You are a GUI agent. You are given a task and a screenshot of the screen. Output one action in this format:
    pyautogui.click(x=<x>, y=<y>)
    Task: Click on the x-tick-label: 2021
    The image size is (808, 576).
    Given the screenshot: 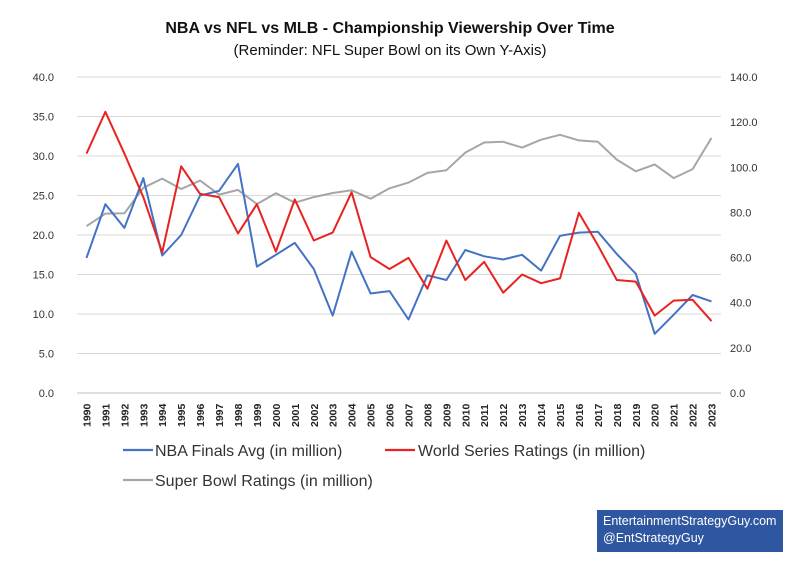 What is the action you would take?
    pyautogui.click(x=675, y=415)
    